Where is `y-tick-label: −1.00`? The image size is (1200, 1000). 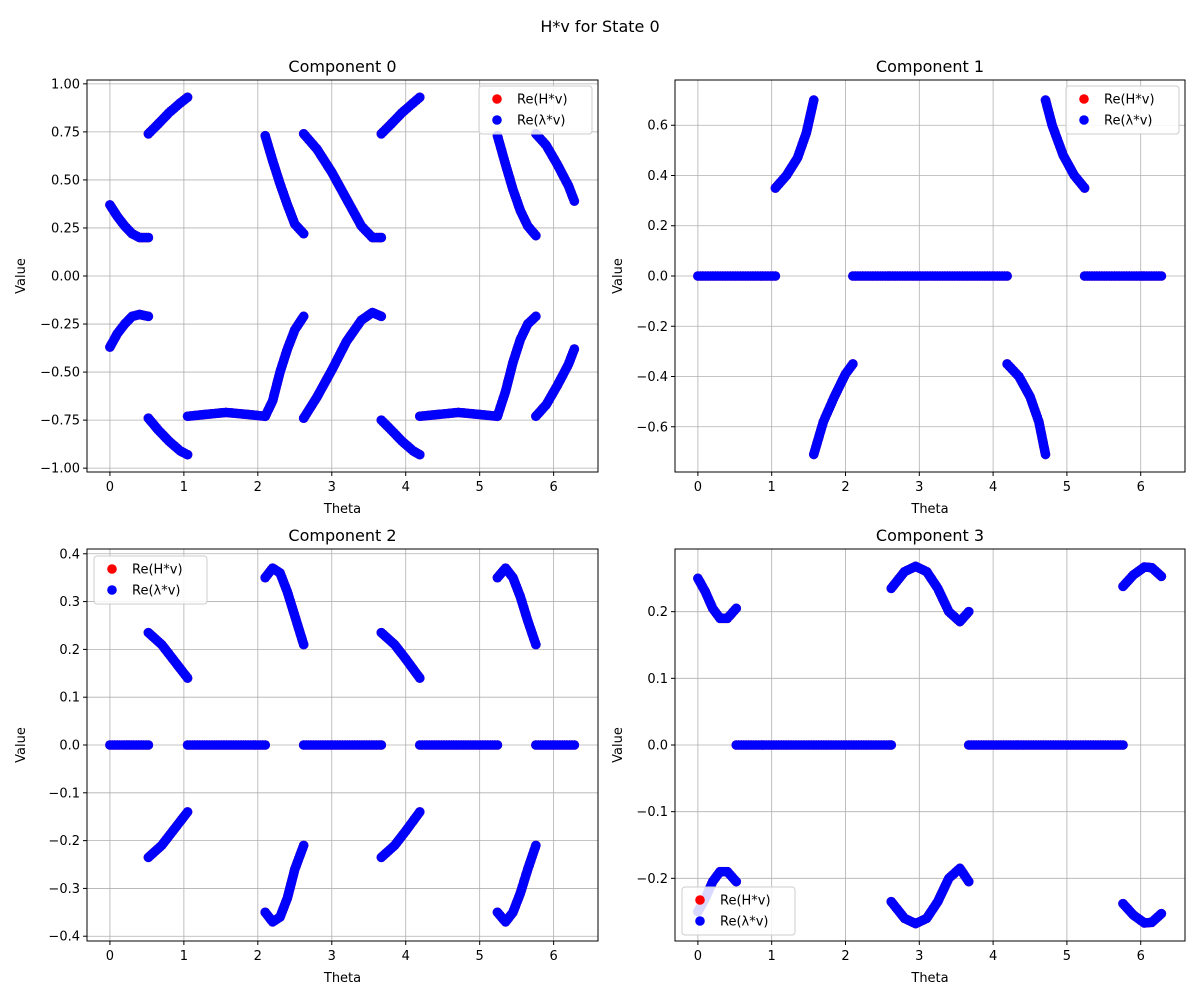 y-tick-label: −1.00 is located at coordinates (60, 469).